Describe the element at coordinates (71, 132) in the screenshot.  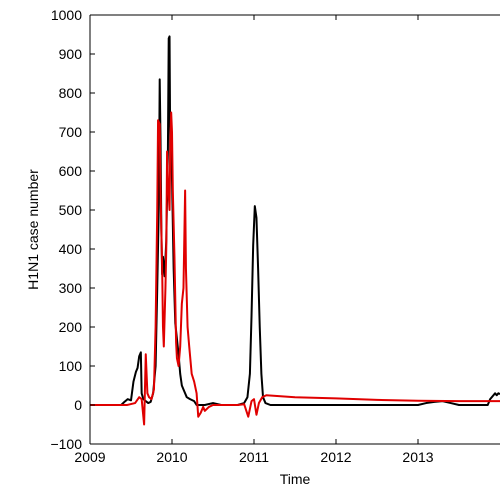
I see `y-tick-label: 700` at that location.